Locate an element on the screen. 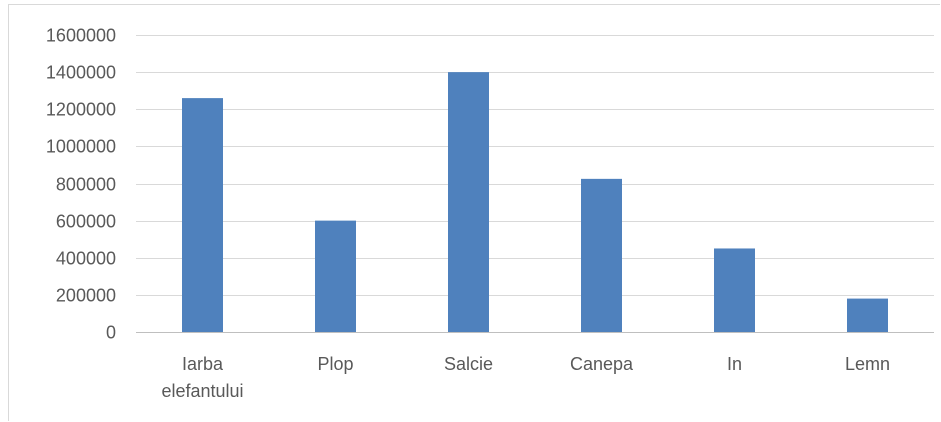 Image resolution: width=941 pixels, height=422 pixels. x-tick-label: Salcie is located at coordinates (468, 364).